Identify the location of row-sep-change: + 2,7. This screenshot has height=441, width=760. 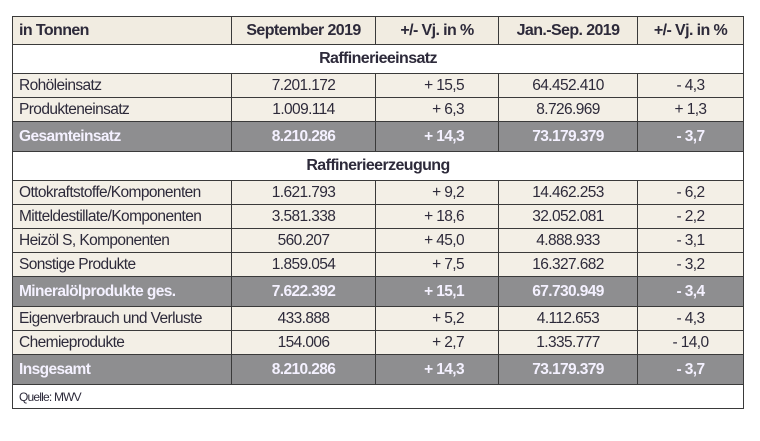
(437, 342).